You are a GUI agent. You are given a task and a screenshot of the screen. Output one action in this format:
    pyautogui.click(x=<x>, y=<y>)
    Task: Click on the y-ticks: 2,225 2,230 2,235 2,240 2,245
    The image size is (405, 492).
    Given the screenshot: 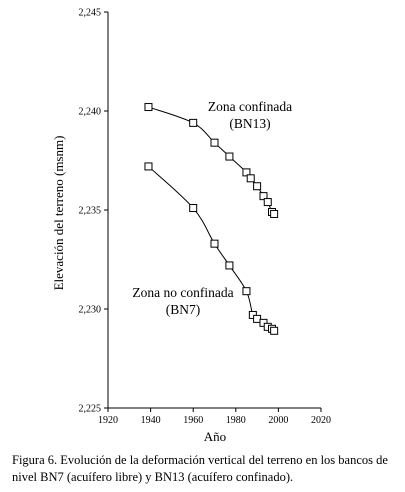 What is the action you would take?
    pyautogui.click(x=93, y=211)
    